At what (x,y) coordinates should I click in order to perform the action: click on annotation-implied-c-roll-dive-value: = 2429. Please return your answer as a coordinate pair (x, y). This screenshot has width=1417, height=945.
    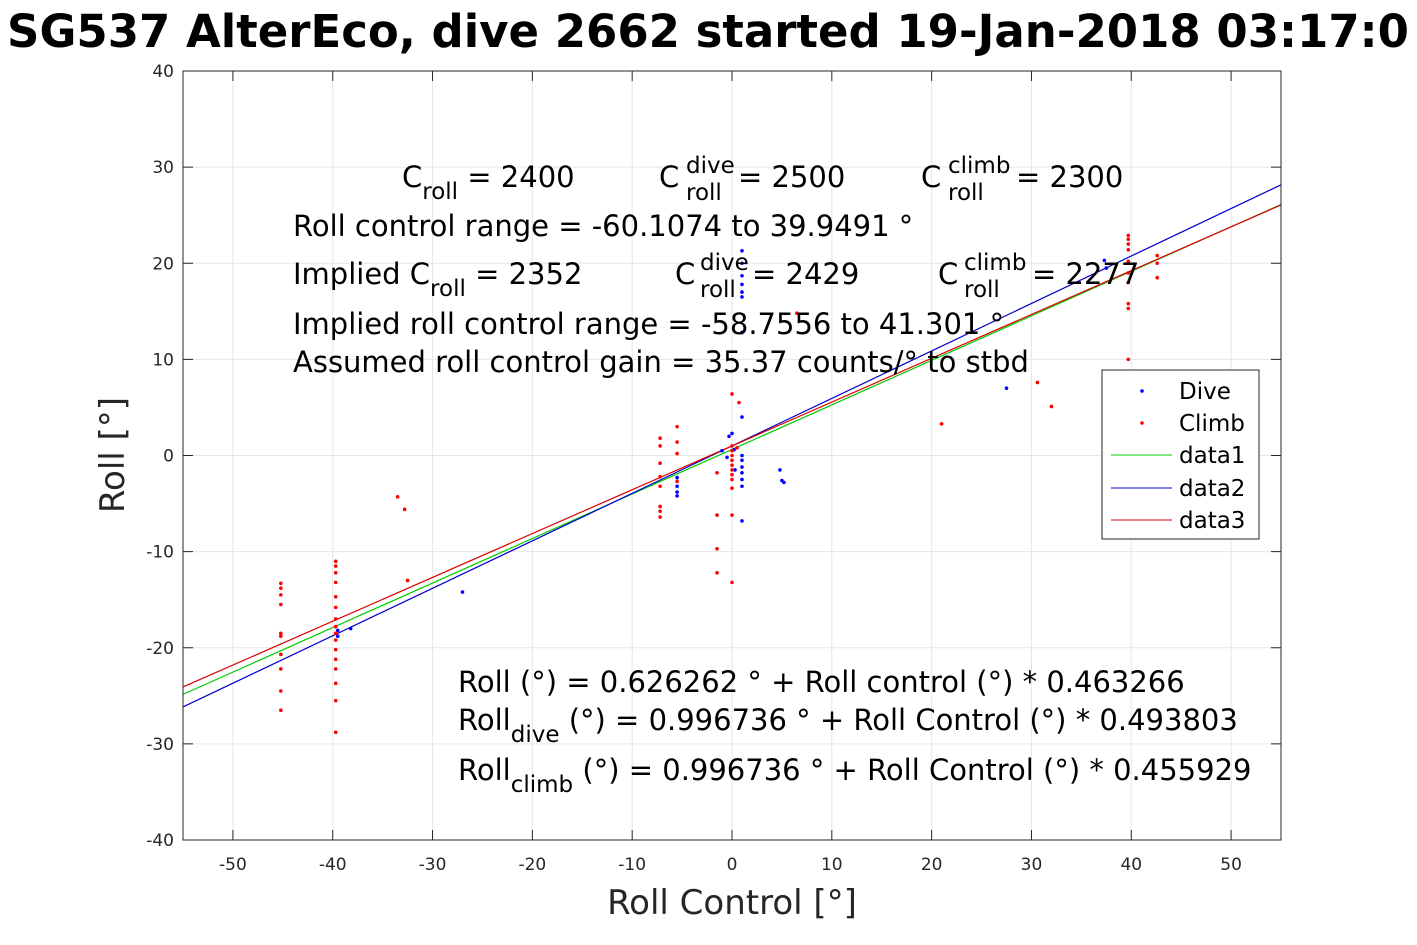
    Looking at the image, I should click on (805, 274).